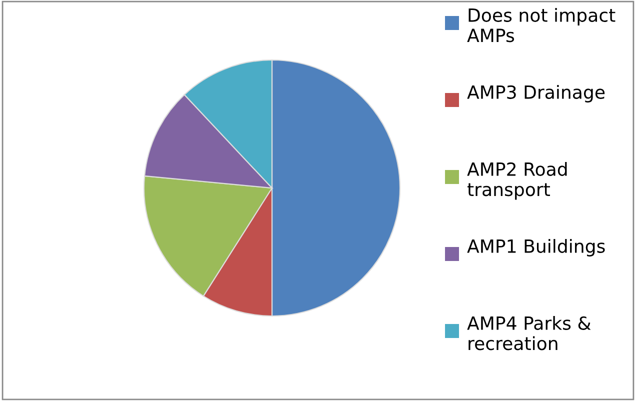  Describe the element at coordinates (517, 181) in the screenshot. I see `legend-label: AMP2 Road transport` at that location.